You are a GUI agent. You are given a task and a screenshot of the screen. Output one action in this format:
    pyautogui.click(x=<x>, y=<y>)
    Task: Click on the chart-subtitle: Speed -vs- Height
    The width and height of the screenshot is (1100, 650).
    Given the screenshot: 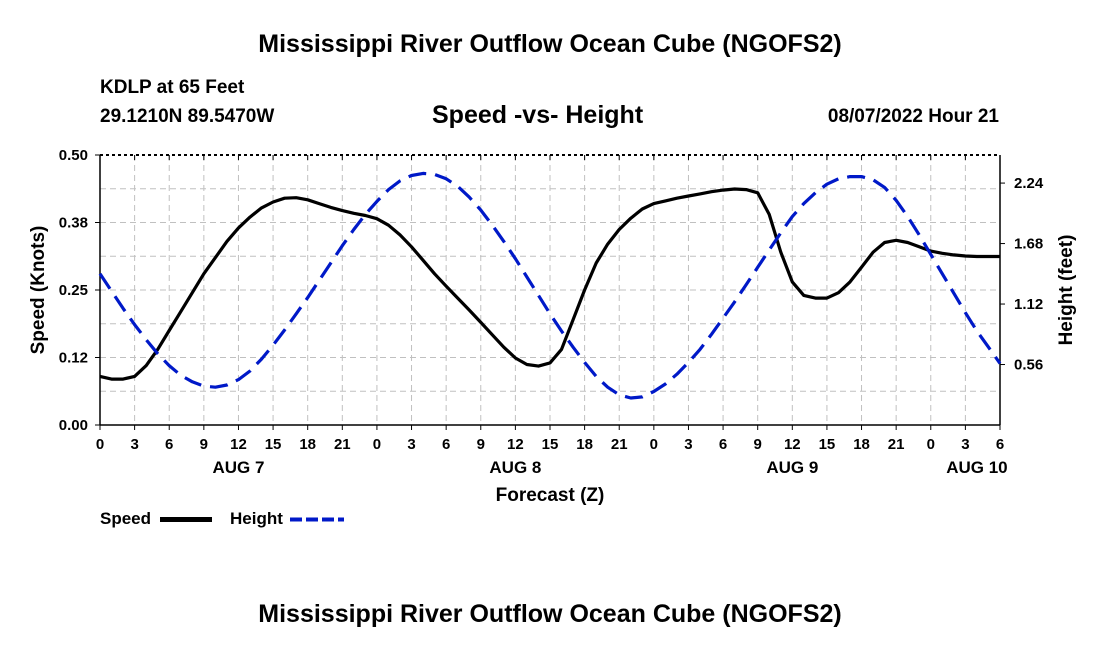 What is the action you would take?
    pyautogui.click(x=538, y=115)
    